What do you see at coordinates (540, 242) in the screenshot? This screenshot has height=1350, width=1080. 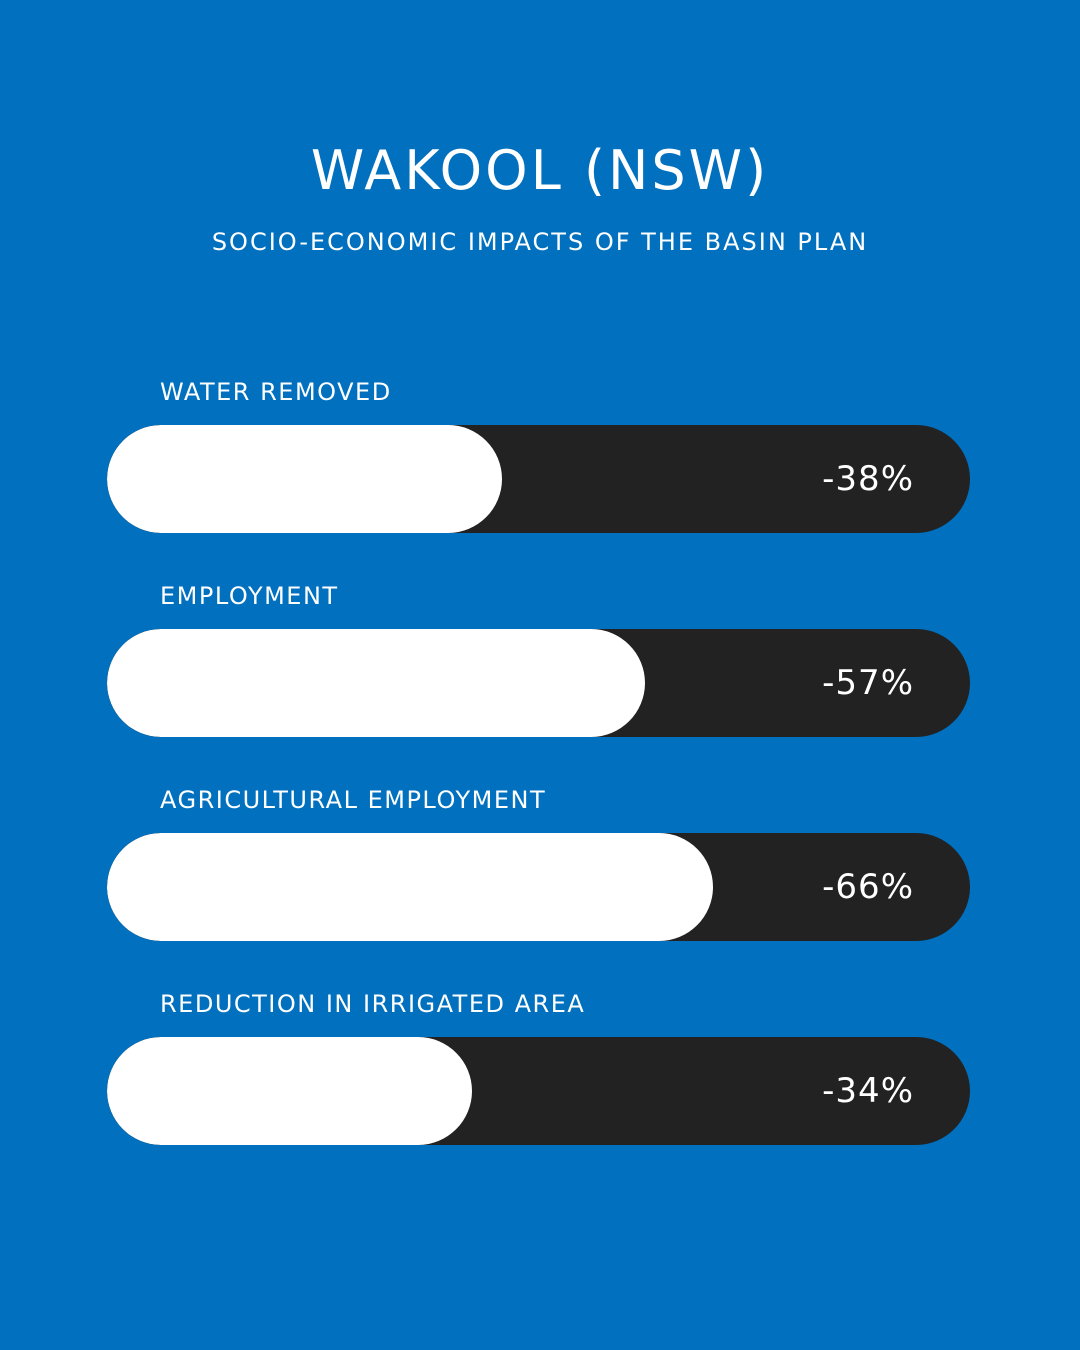 I see `page-subtitle: SOCIO-ECONOMIC IMPACTS OF THE BASIN PLAN` at bounding box center [540, 242].